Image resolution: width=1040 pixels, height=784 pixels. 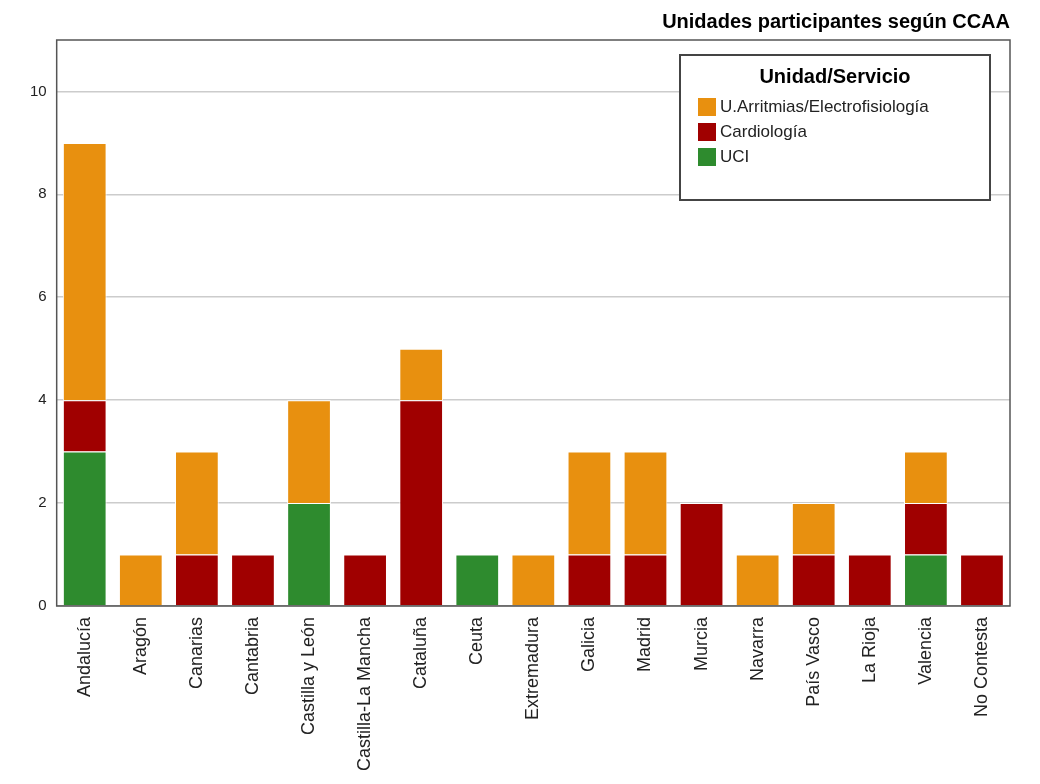 What do you see at coordinates (83, 656) in the screenshot?
I see `x-tick-label: Andalucía` at bounding box center [83, 656].